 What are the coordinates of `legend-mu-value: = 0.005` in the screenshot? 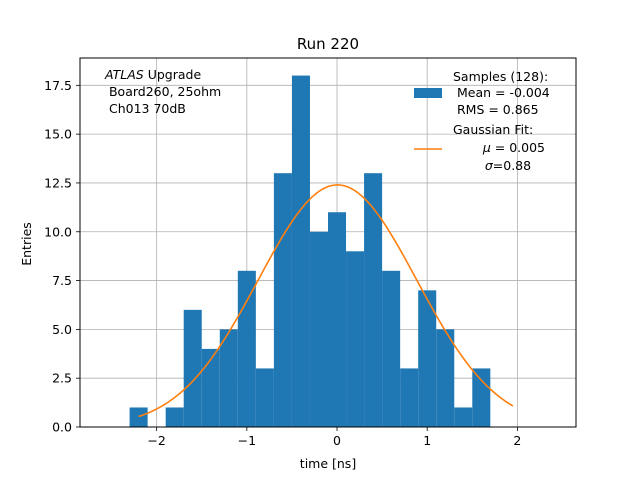 It's located at (518, 147).